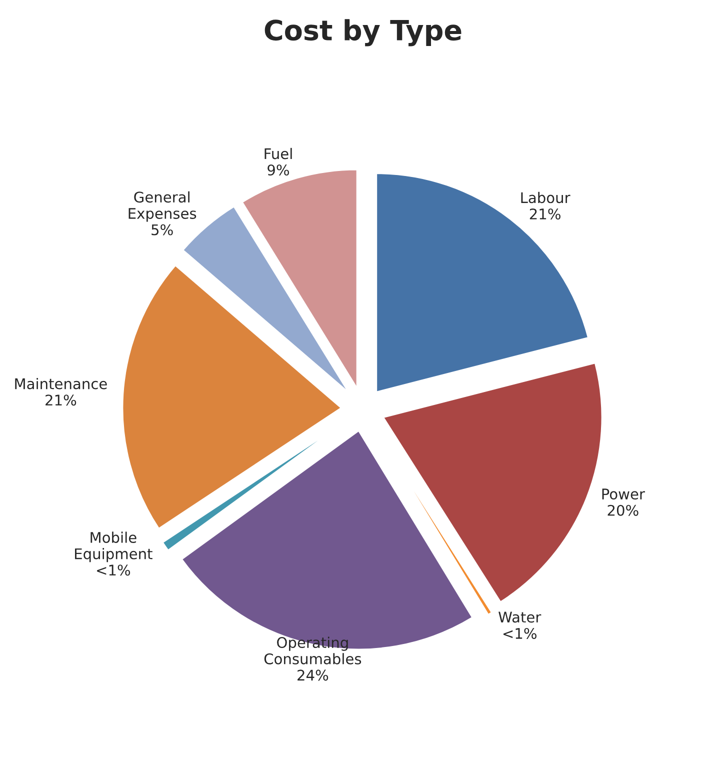  I want to click on slice-label: Power, so click(623, 494).